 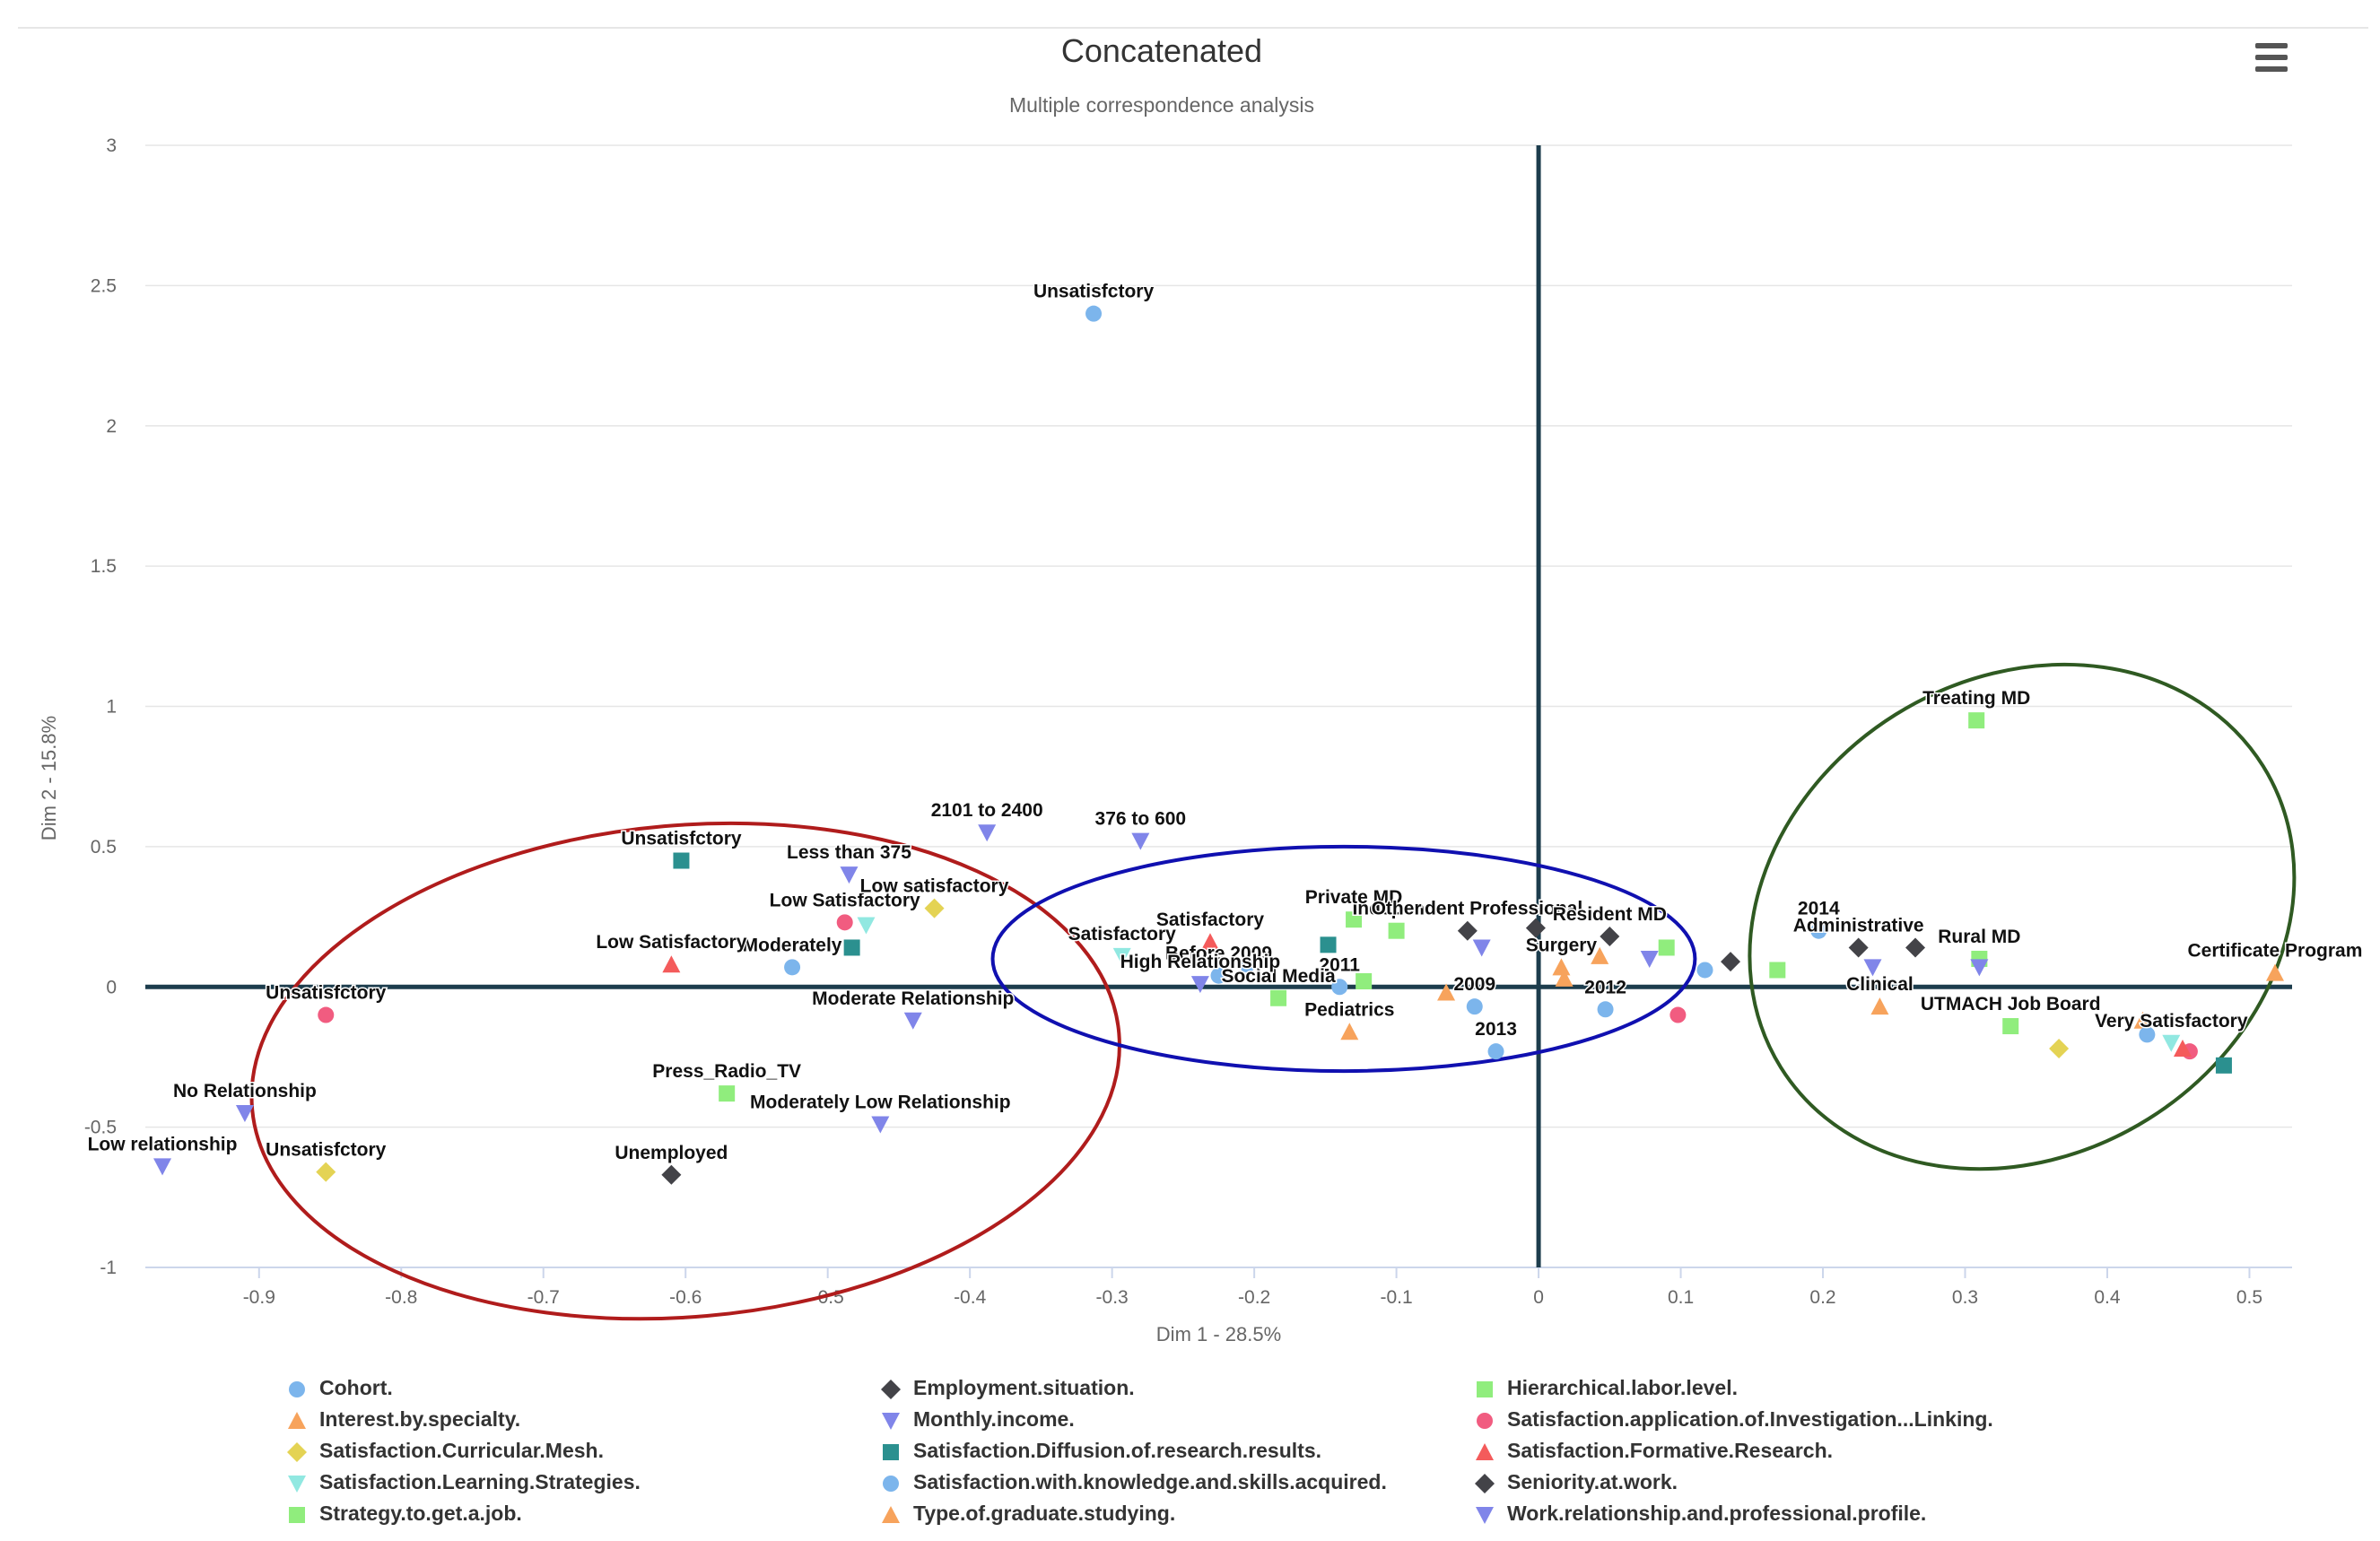 What do you see at coordinates (2107, 1297) in the screenshot?
I see `x-tick-label: 0.4` at bounding box center [2107, 1297].